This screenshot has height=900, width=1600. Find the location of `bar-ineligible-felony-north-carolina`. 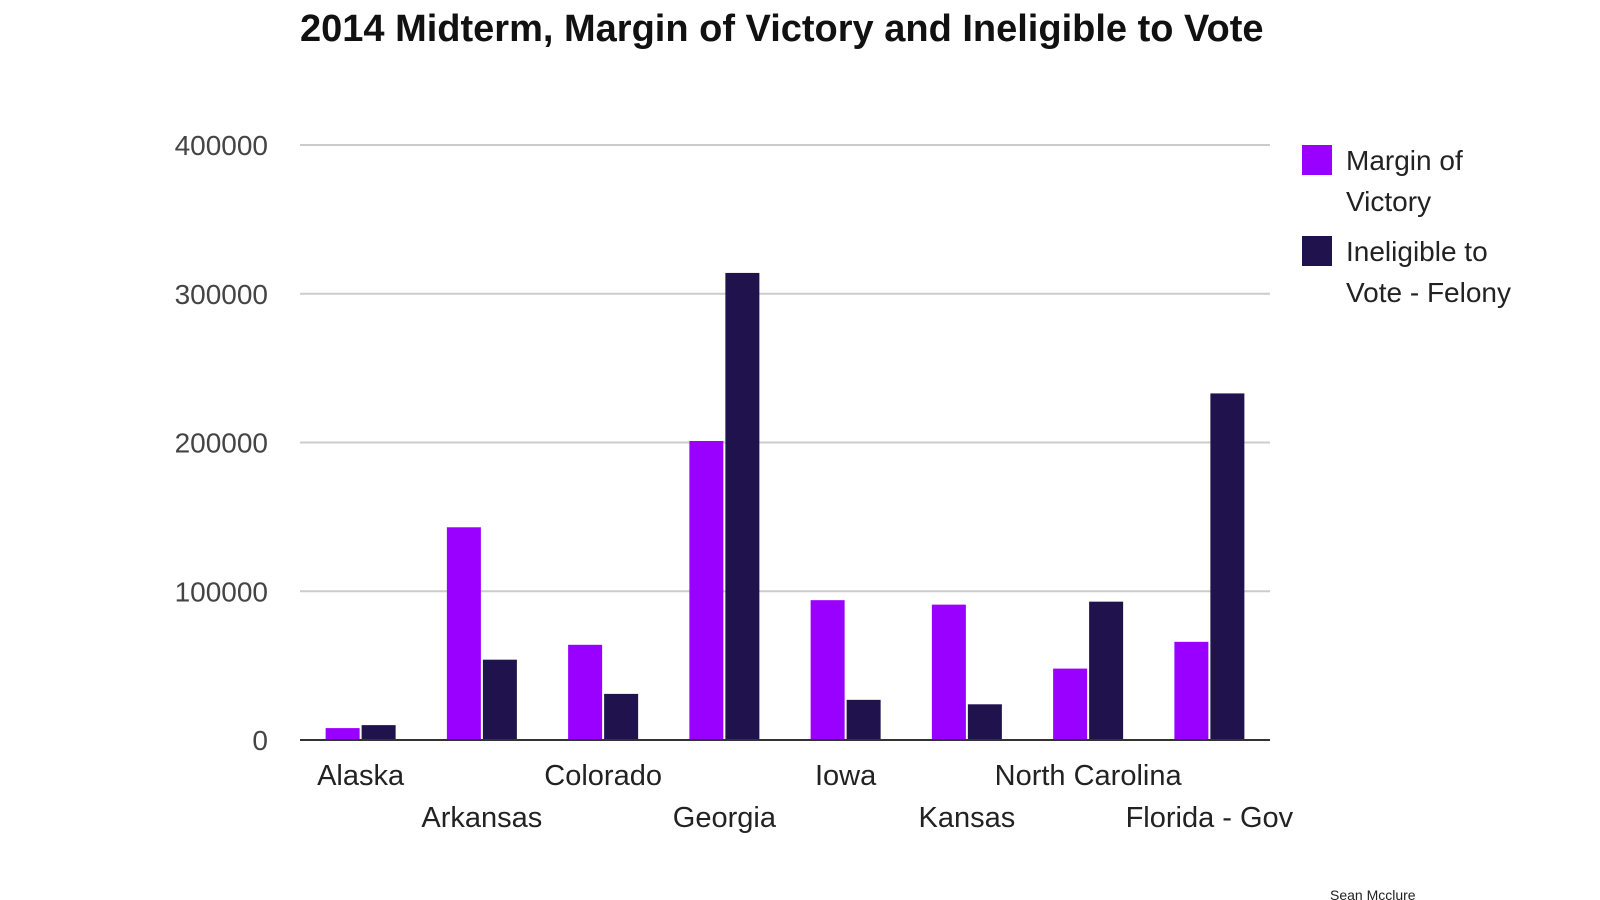

bar-ineligible-felony-north-carolina is located at coordinates (1106, 670).